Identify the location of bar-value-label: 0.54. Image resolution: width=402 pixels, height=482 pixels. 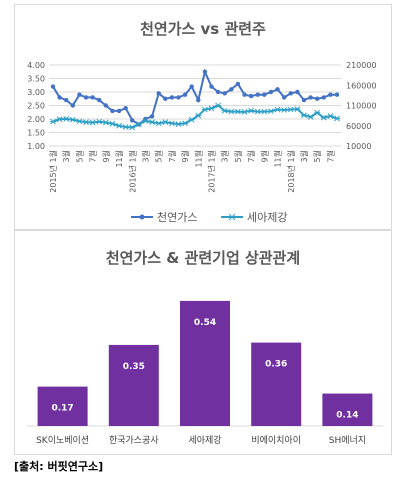
(205, 323).